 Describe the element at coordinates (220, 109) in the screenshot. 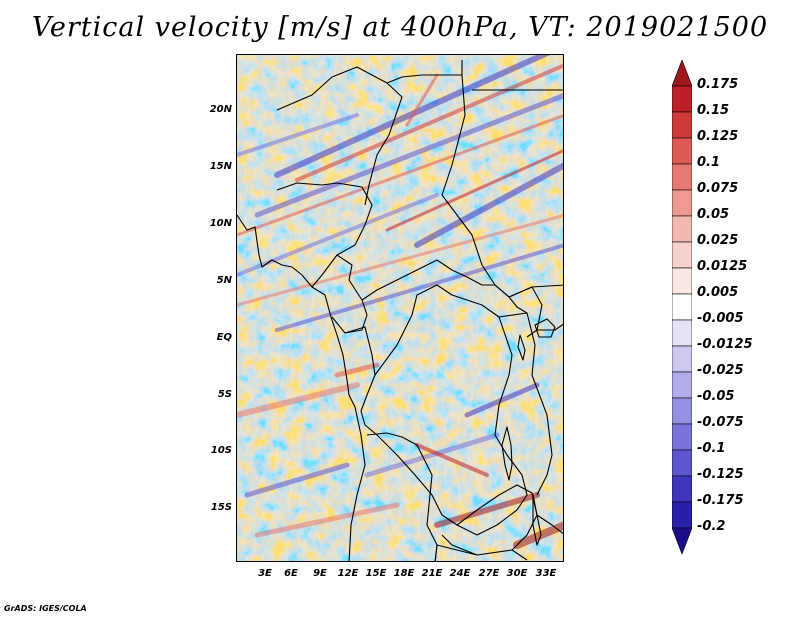

I see `lat-label: 20N` at that location.